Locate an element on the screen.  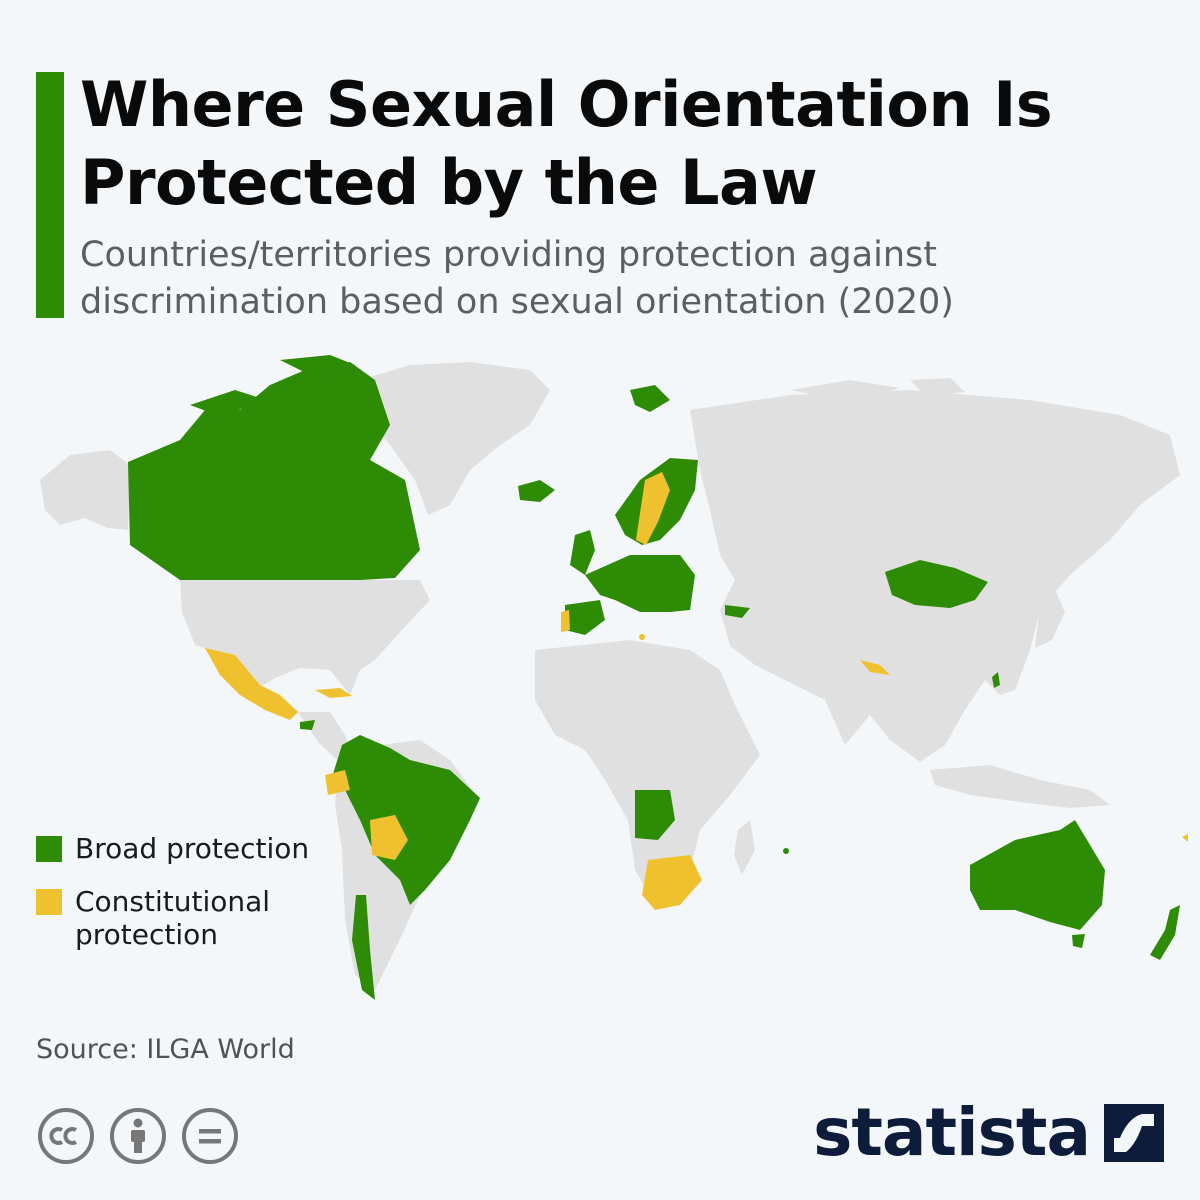
no-derivatives-icon is located at coordinates (210, 1136).